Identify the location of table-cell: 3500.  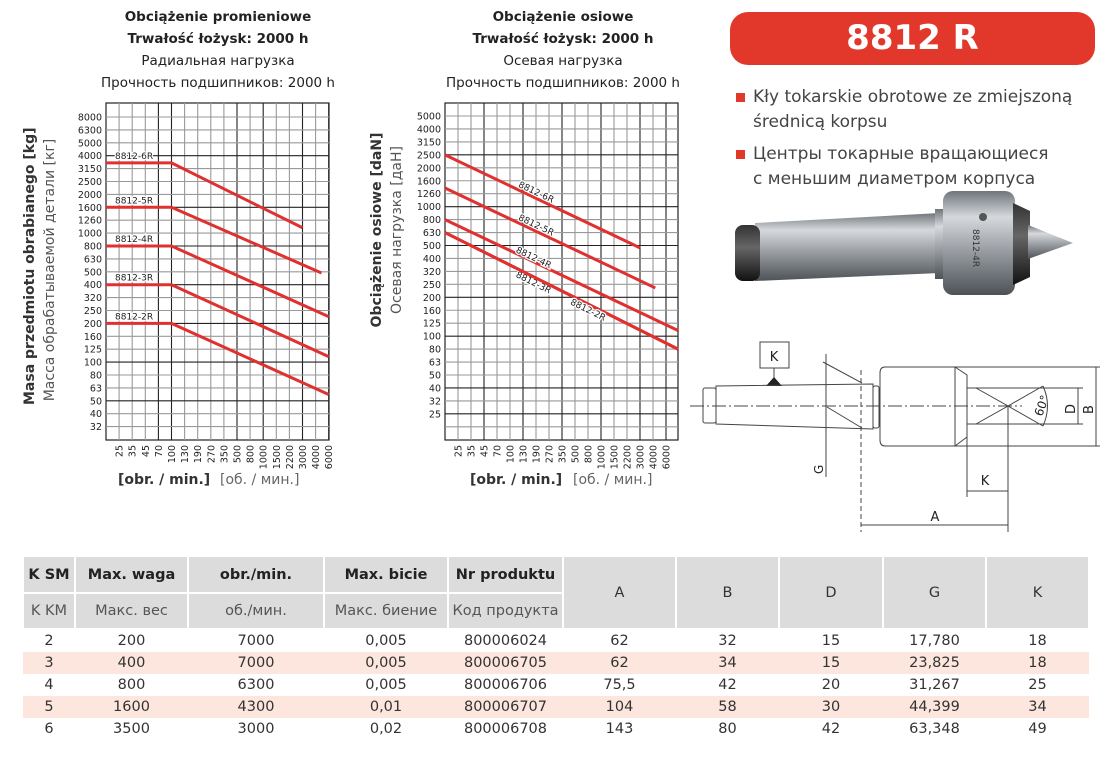
(131, 729).